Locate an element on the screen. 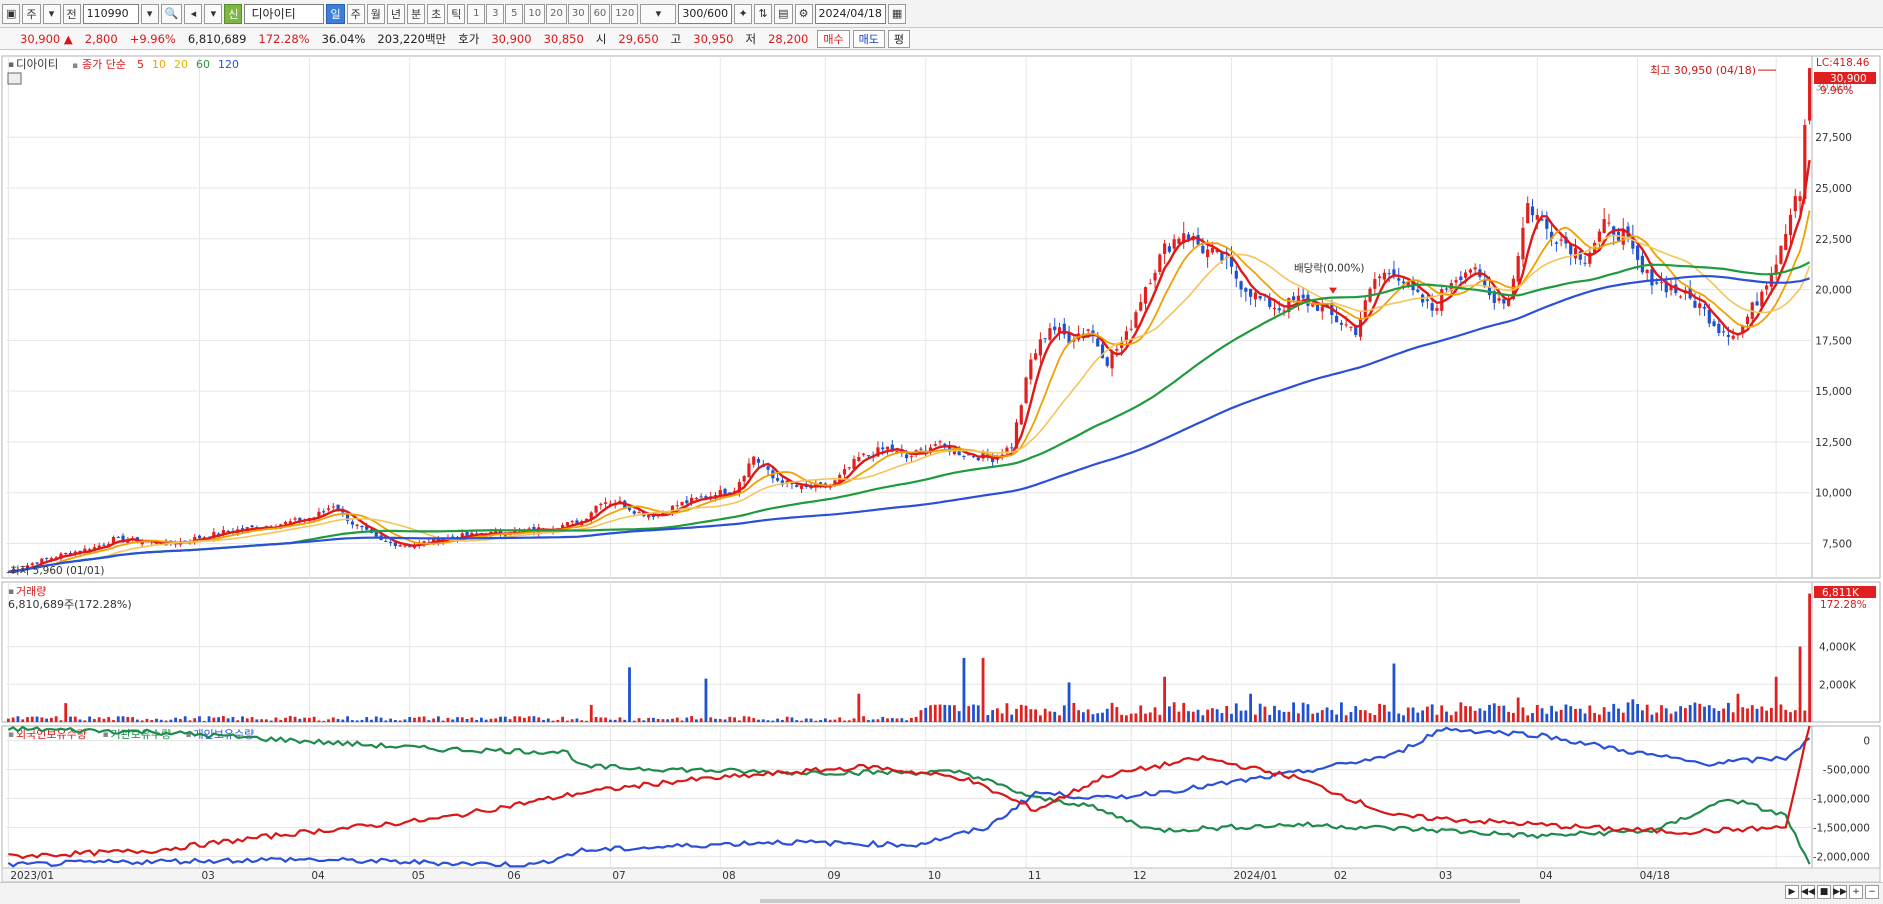  history-dropdown-icon: ▾ is located at coordinates (213, 13).